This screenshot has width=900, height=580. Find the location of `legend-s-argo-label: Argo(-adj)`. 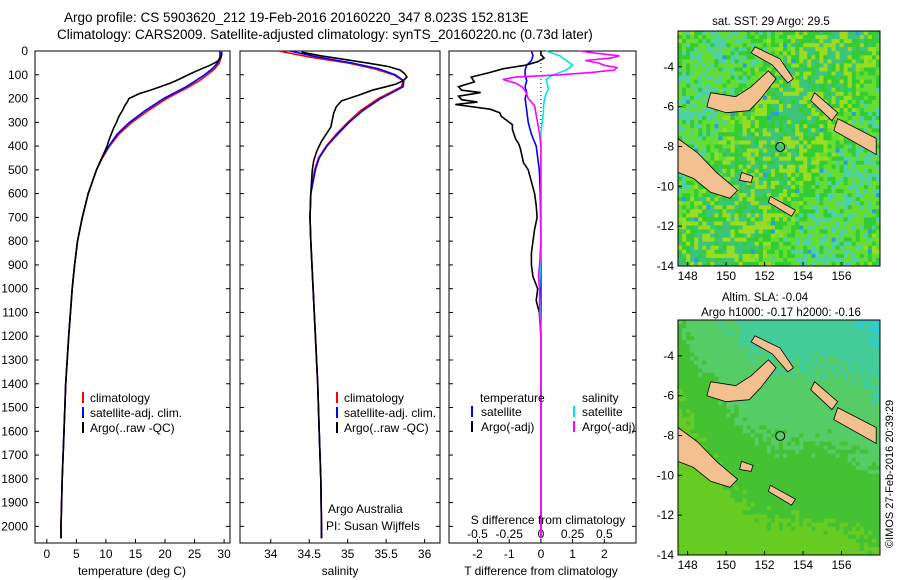

legend-s-argo-label: Argo(-adj) is located at coordinates (608, 427).